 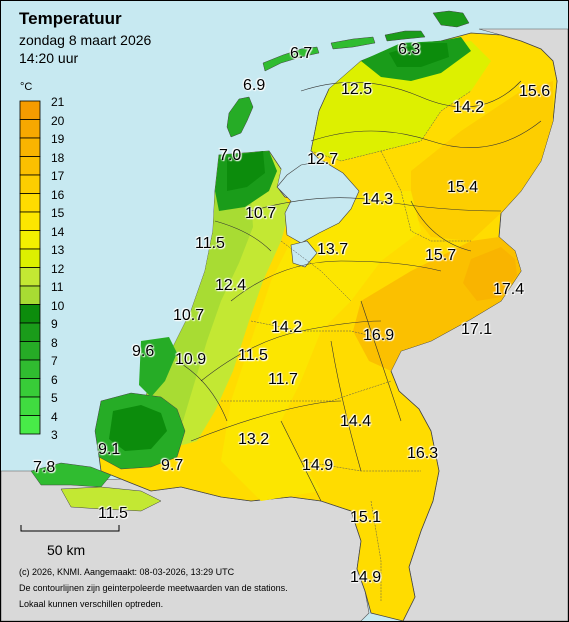 I want to click on station-temp-westdorpe: 11.5, so click(x=113, y=513).